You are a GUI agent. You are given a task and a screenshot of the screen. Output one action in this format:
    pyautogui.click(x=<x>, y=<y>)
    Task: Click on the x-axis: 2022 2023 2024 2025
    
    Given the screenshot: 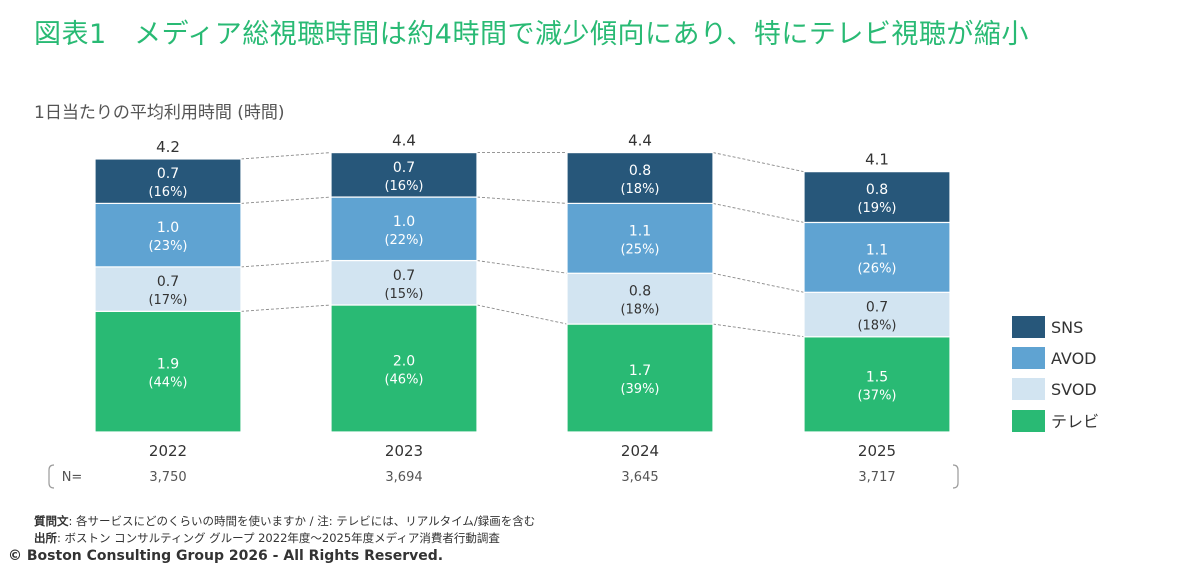 What is the action you would take?
    pyautogui.click(x=522, y=451)
    